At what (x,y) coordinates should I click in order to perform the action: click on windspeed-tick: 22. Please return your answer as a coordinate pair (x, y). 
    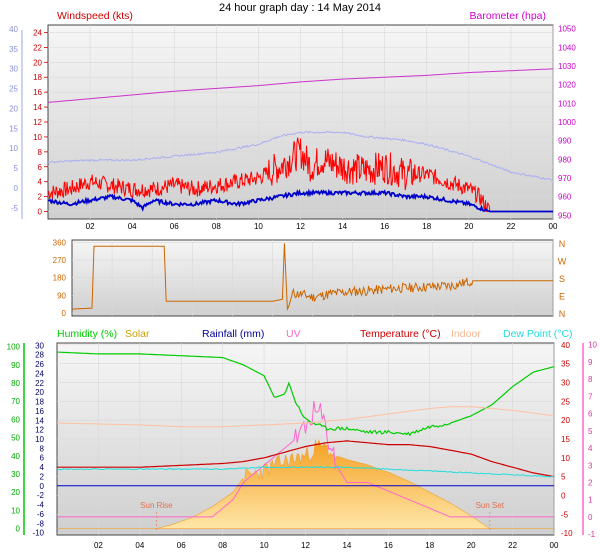
    Looking at the image, I should click on (37, 47).